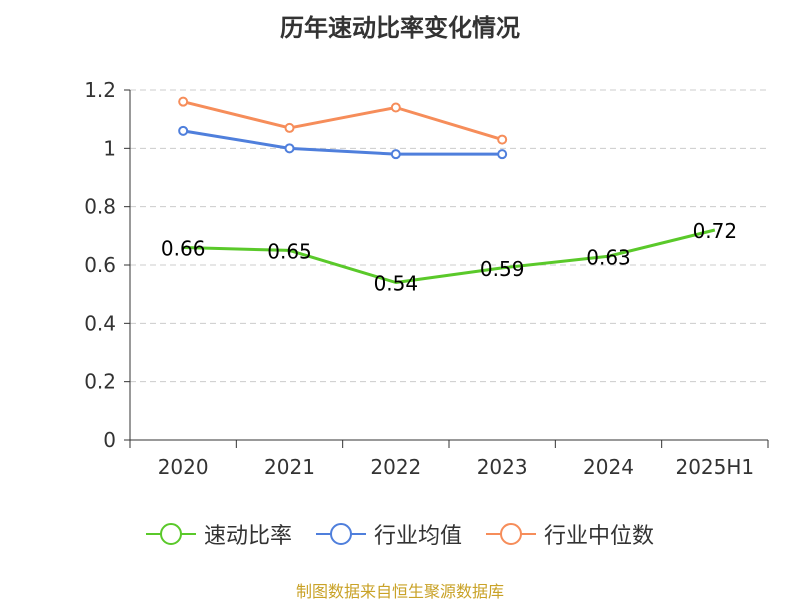 This screenshot has height=602, width=800. I want to click on legend-item-industry-median: 行业中位数, so click(570, 534).